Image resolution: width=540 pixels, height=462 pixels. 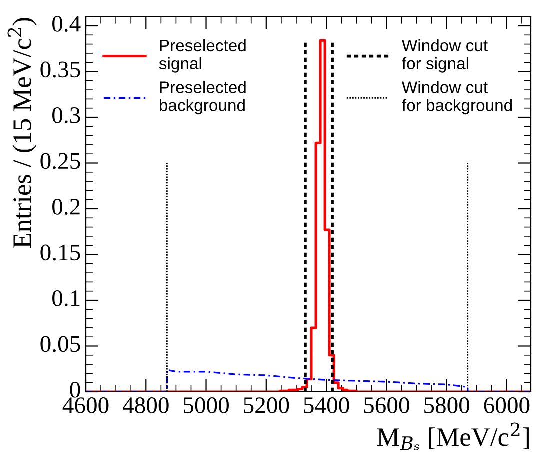 What do you see at coordinates (66, 207) in the screenshot?
I see `y-tick-label: 0.2` at bounding box center [66, 207].